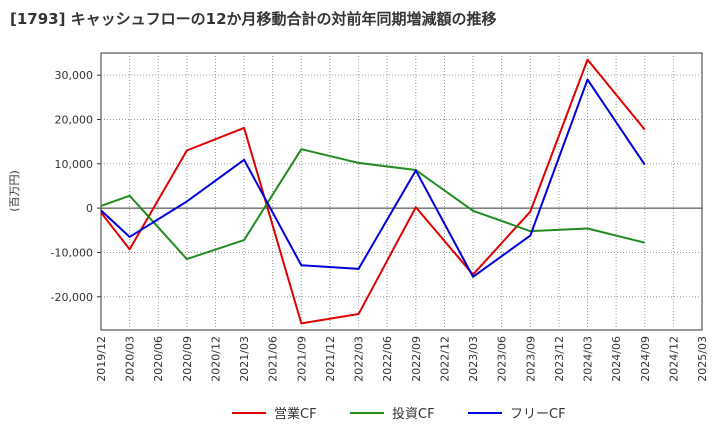 The image size is (720, 440). I want to click on x-tick-label: 2024/09, so click(645, 359).